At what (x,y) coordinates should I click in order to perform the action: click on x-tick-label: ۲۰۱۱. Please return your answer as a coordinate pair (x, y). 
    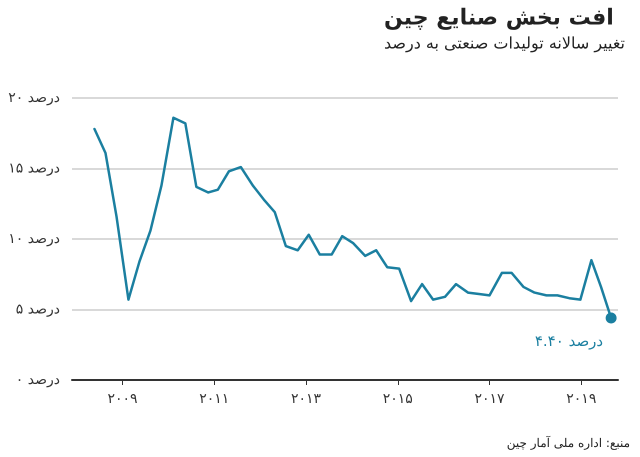
    Looking at the image, I should click on (214, 399).